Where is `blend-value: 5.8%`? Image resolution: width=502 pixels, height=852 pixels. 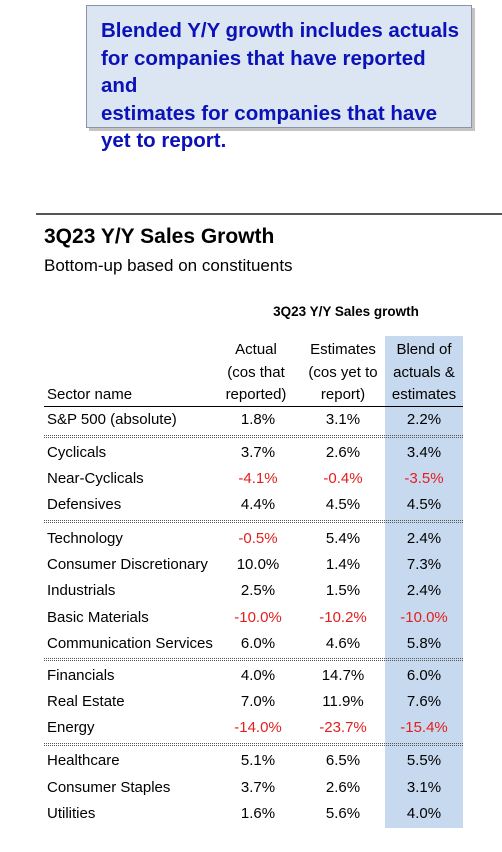
blend-value: 5.8% is located at coordinates (424, 643).